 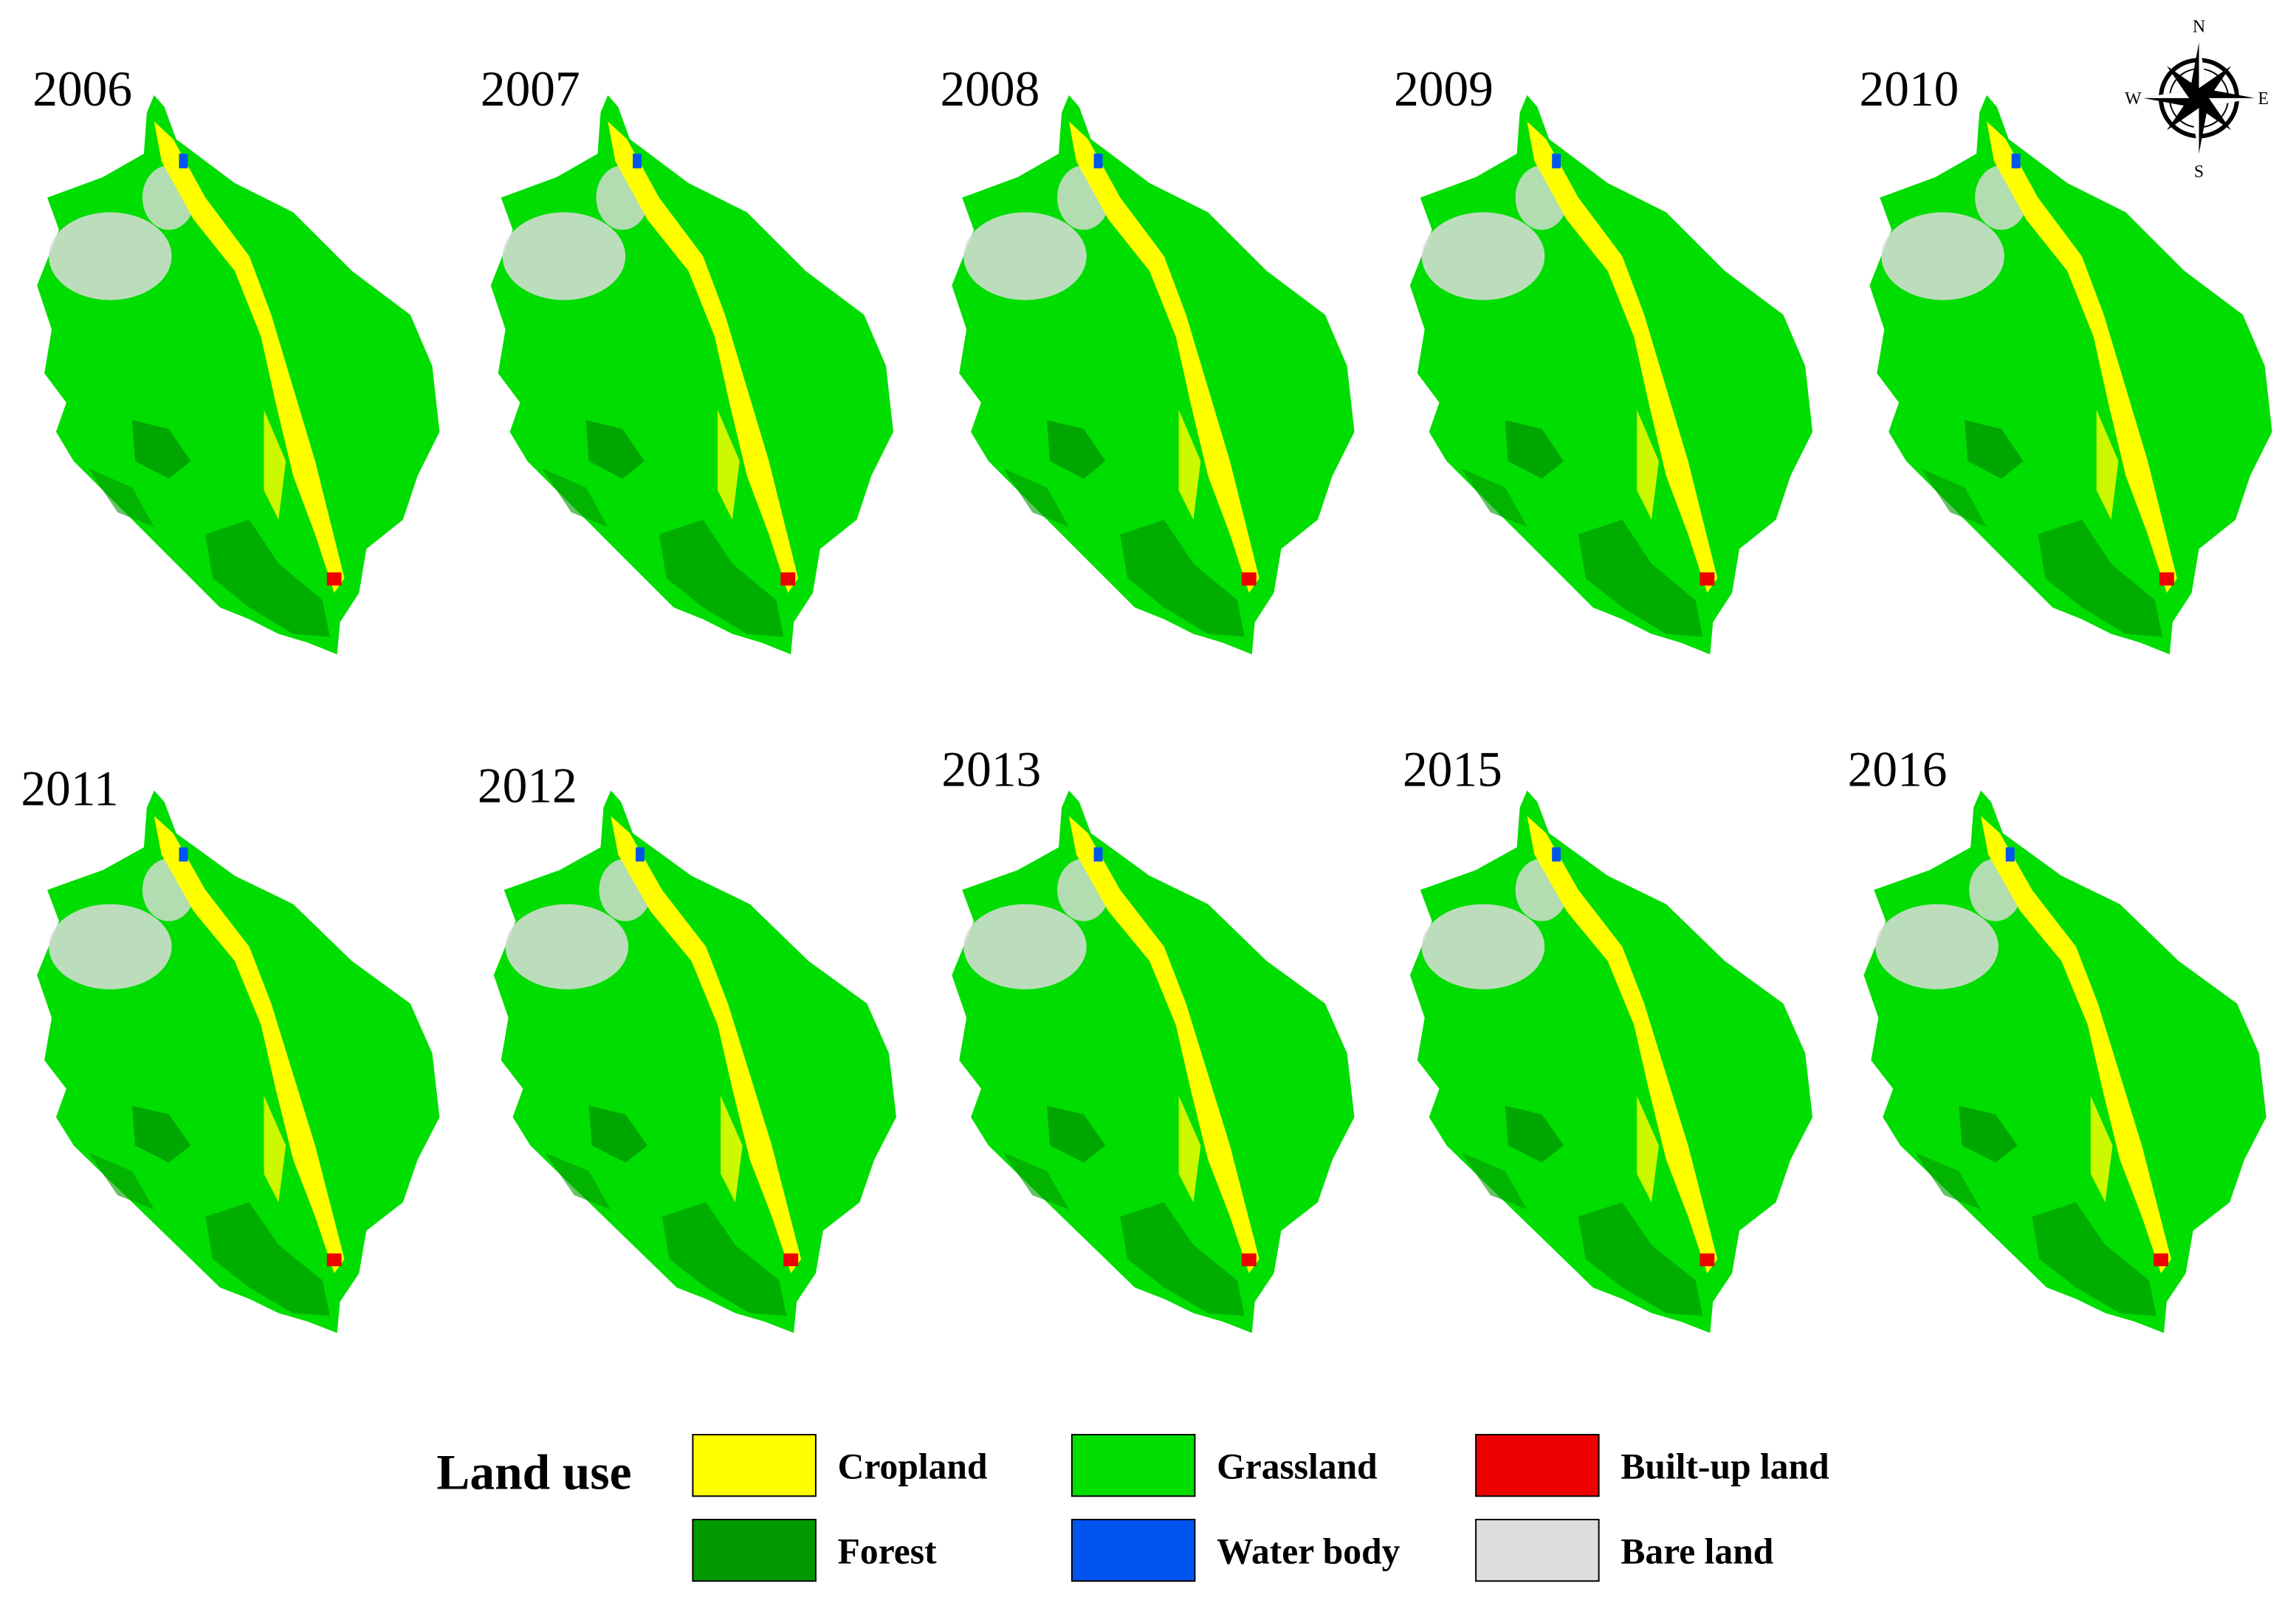 What do you see at coordinates (533, 1472) in the screenshot?
I see `legend-title: Land use` at bounding box center [533, 1472].